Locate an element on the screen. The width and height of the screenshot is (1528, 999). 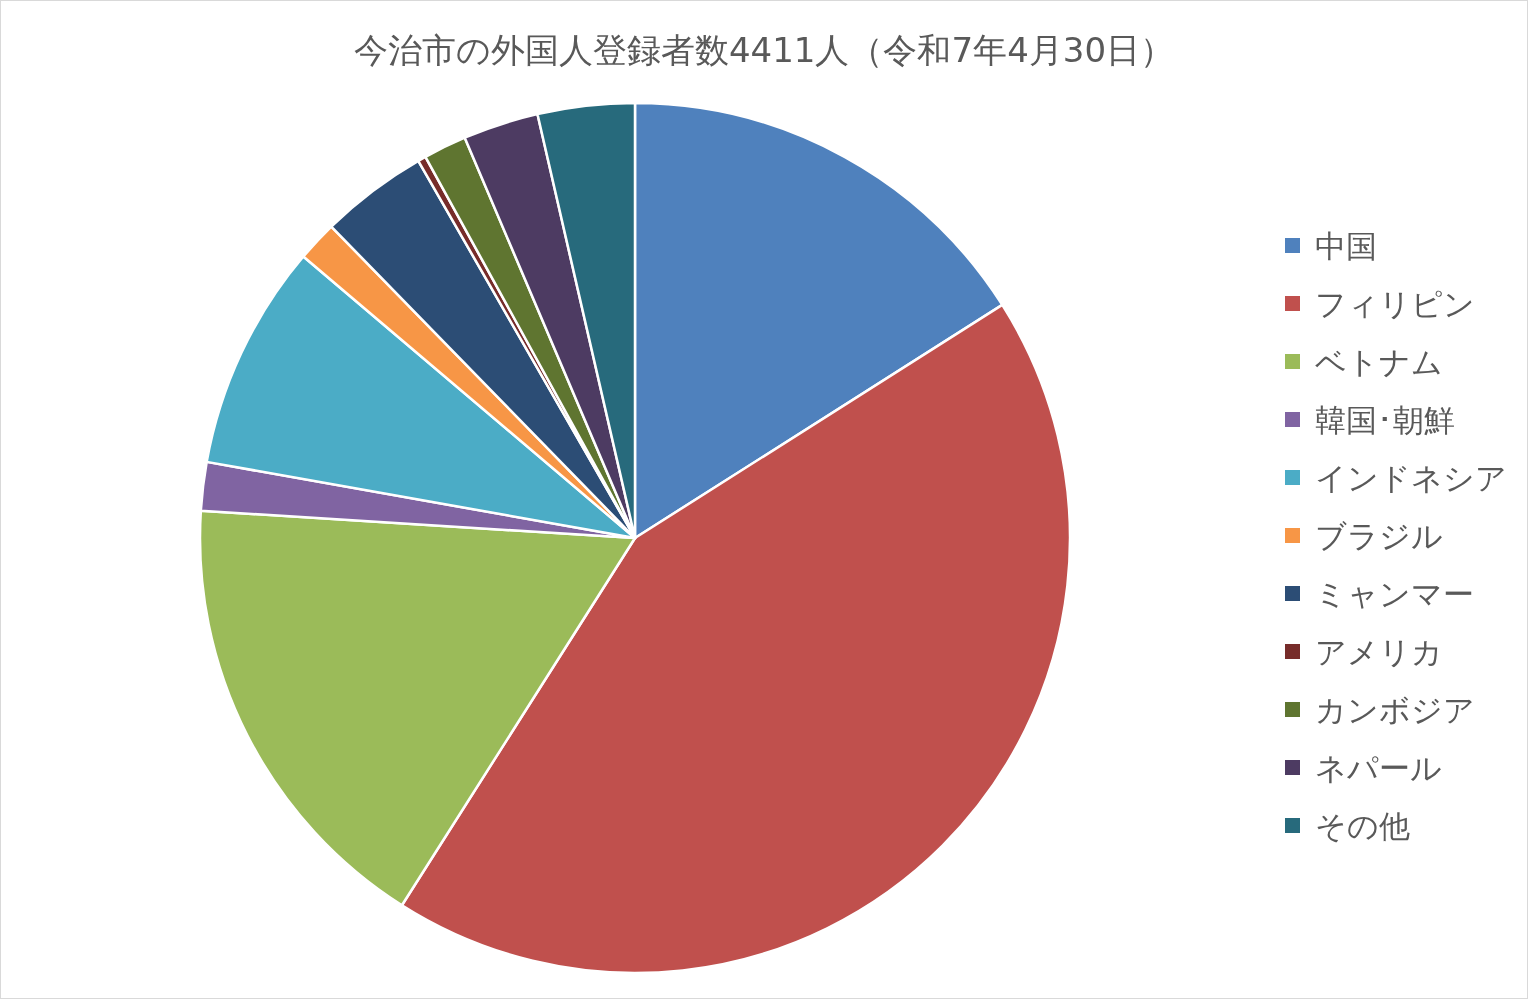
legend-label: その他 is located at coordinates (1362, 826).